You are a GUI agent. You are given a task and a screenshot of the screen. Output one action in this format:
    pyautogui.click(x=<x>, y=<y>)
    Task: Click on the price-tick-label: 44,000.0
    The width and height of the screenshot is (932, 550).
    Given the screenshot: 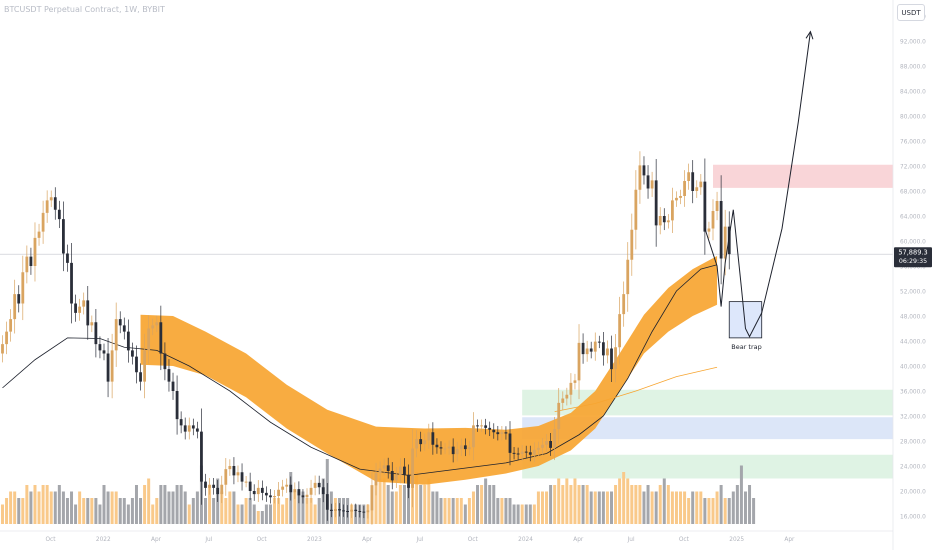 What is the action you would take?
    pyautogui.click(x=913, y=343)
    